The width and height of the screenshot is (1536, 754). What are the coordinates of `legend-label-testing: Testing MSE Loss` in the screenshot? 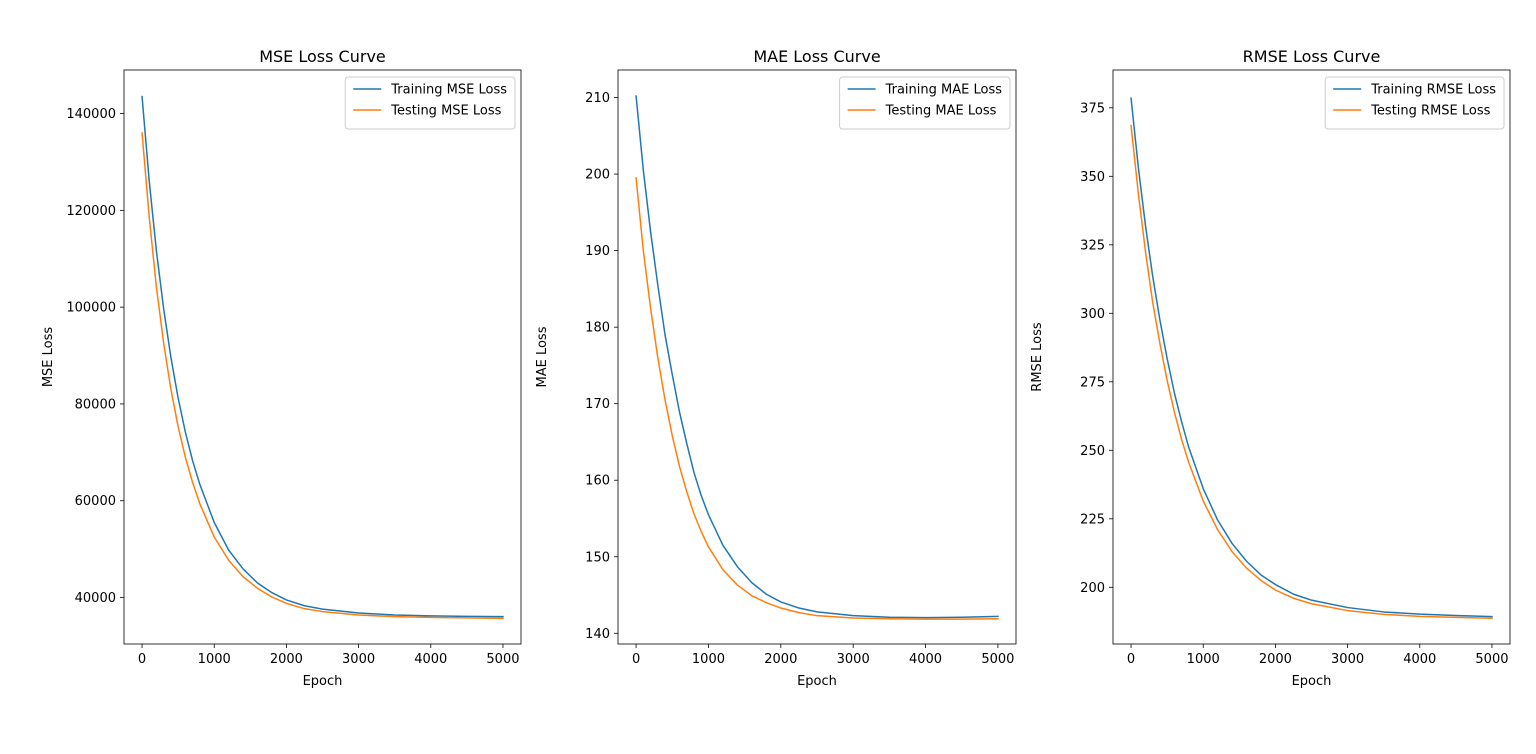 It's located at (445, 111).